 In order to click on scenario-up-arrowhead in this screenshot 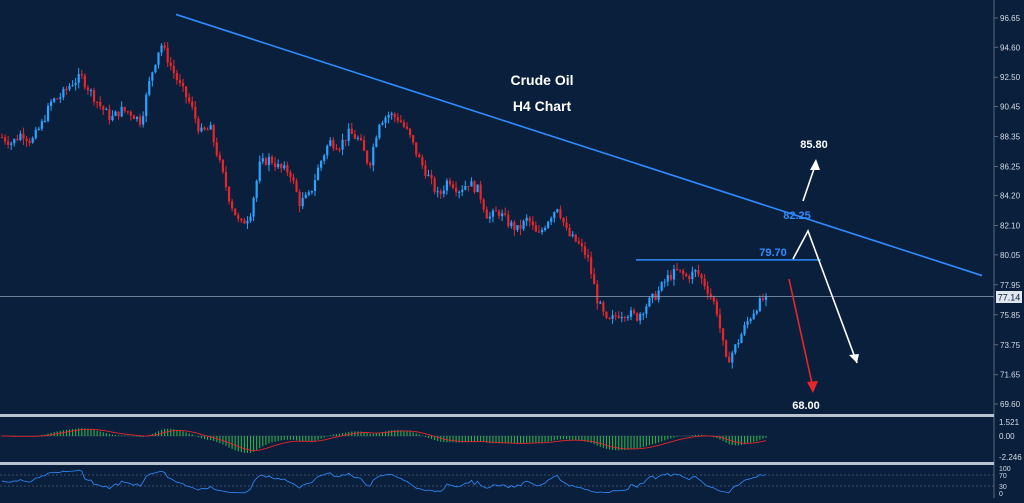, I will do `click(815, 164)`.